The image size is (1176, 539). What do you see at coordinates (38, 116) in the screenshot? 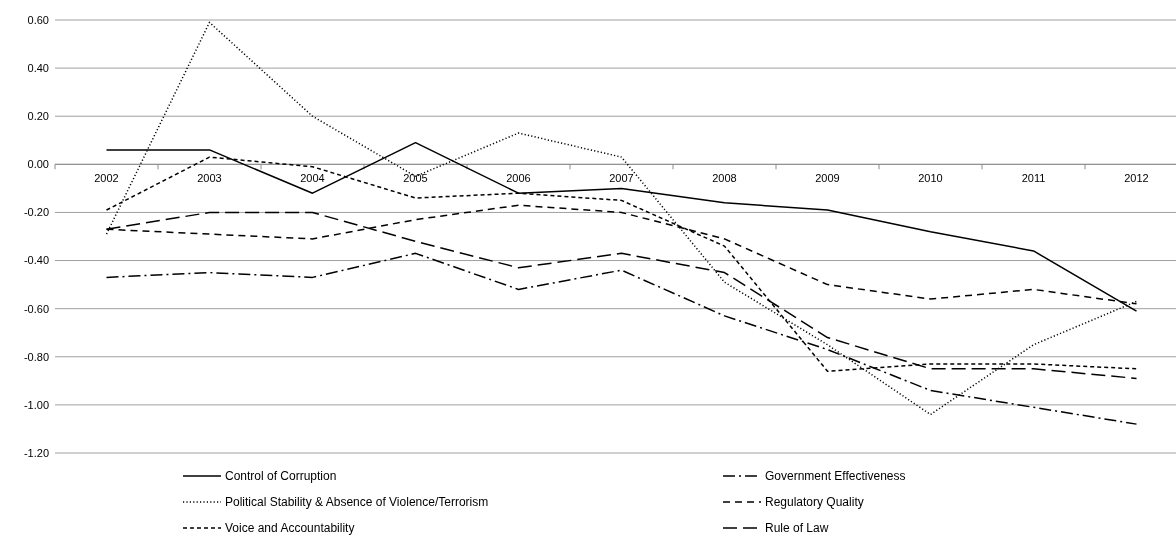
I see `y-tick-label: 0.20` at bounding box center [38, 116].